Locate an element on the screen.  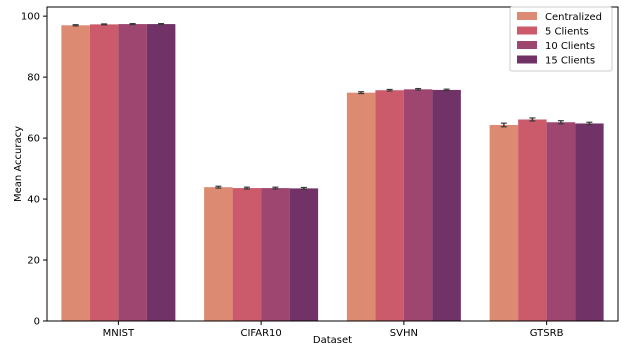
y-tick-label: 20 is located at coordinates (33, 261).